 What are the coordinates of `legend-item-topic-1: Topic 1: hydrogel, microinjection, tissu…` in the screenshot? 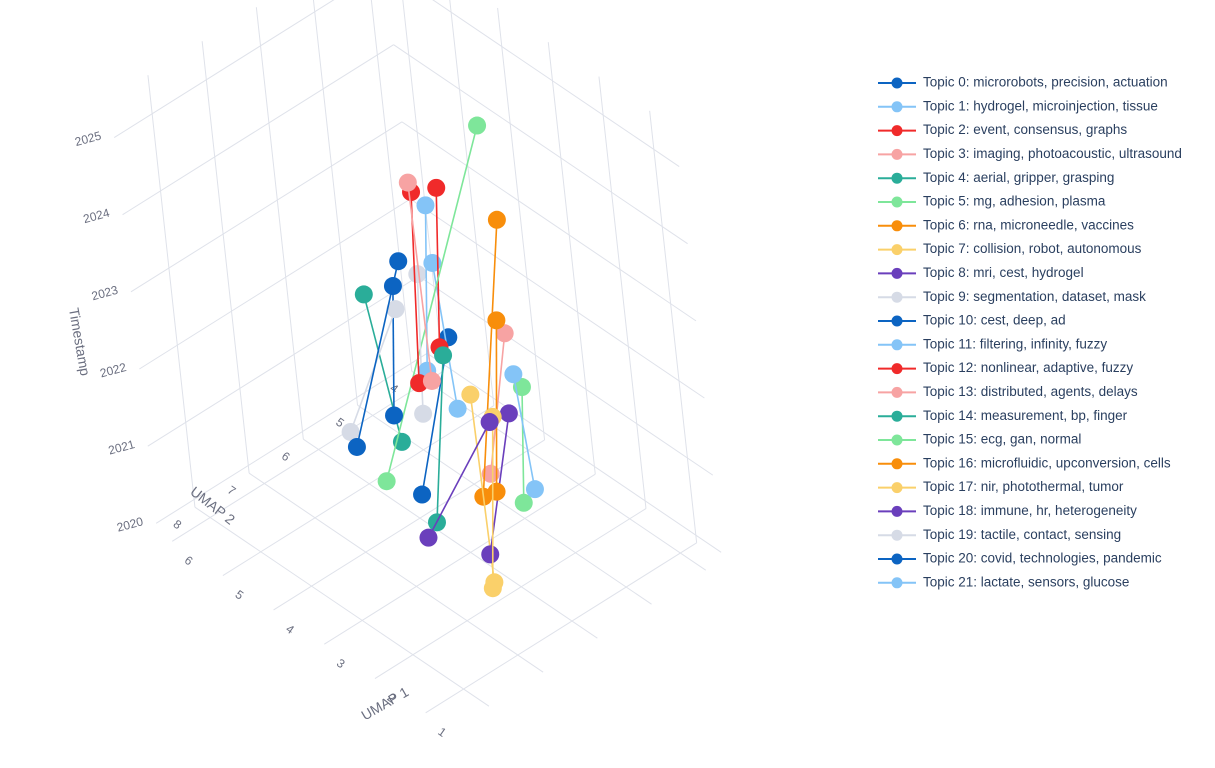 It's located at (1018, 105).